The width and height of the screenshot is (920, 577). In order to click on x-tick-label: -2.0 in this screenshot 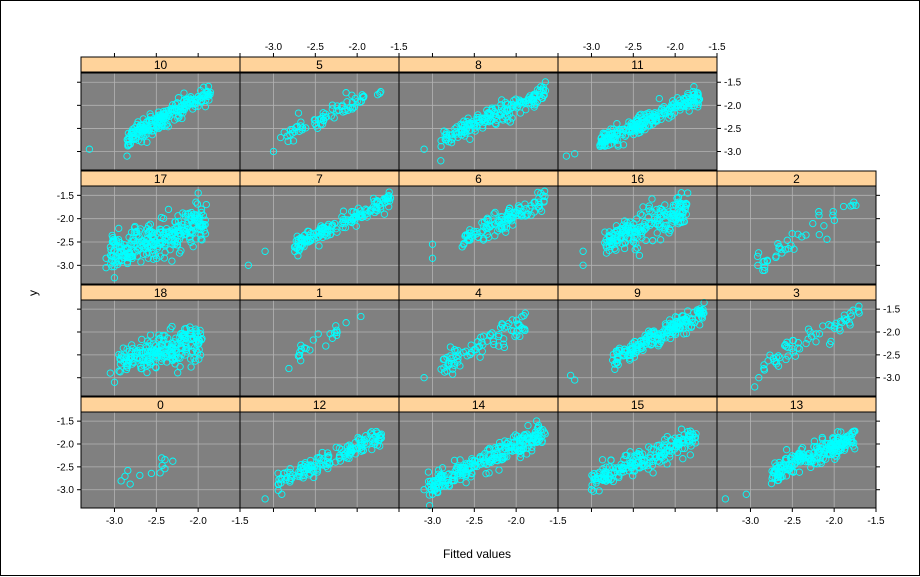, I will do `click(358, 47)`.